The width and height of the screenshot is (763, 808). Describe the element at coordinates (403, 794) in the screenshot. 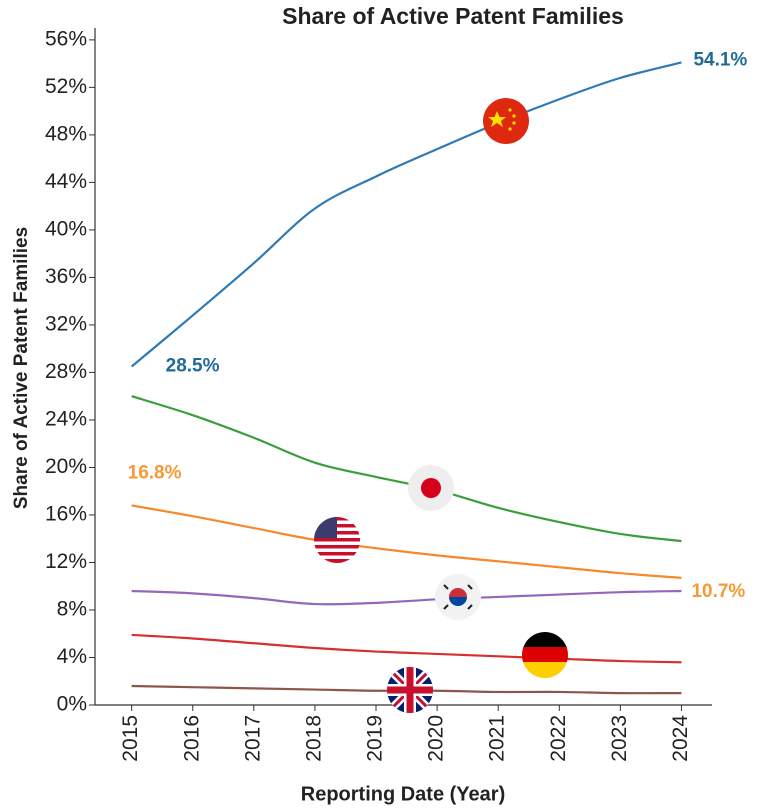

I see `x-axis-label: Reporting Date (Year)` at that location.